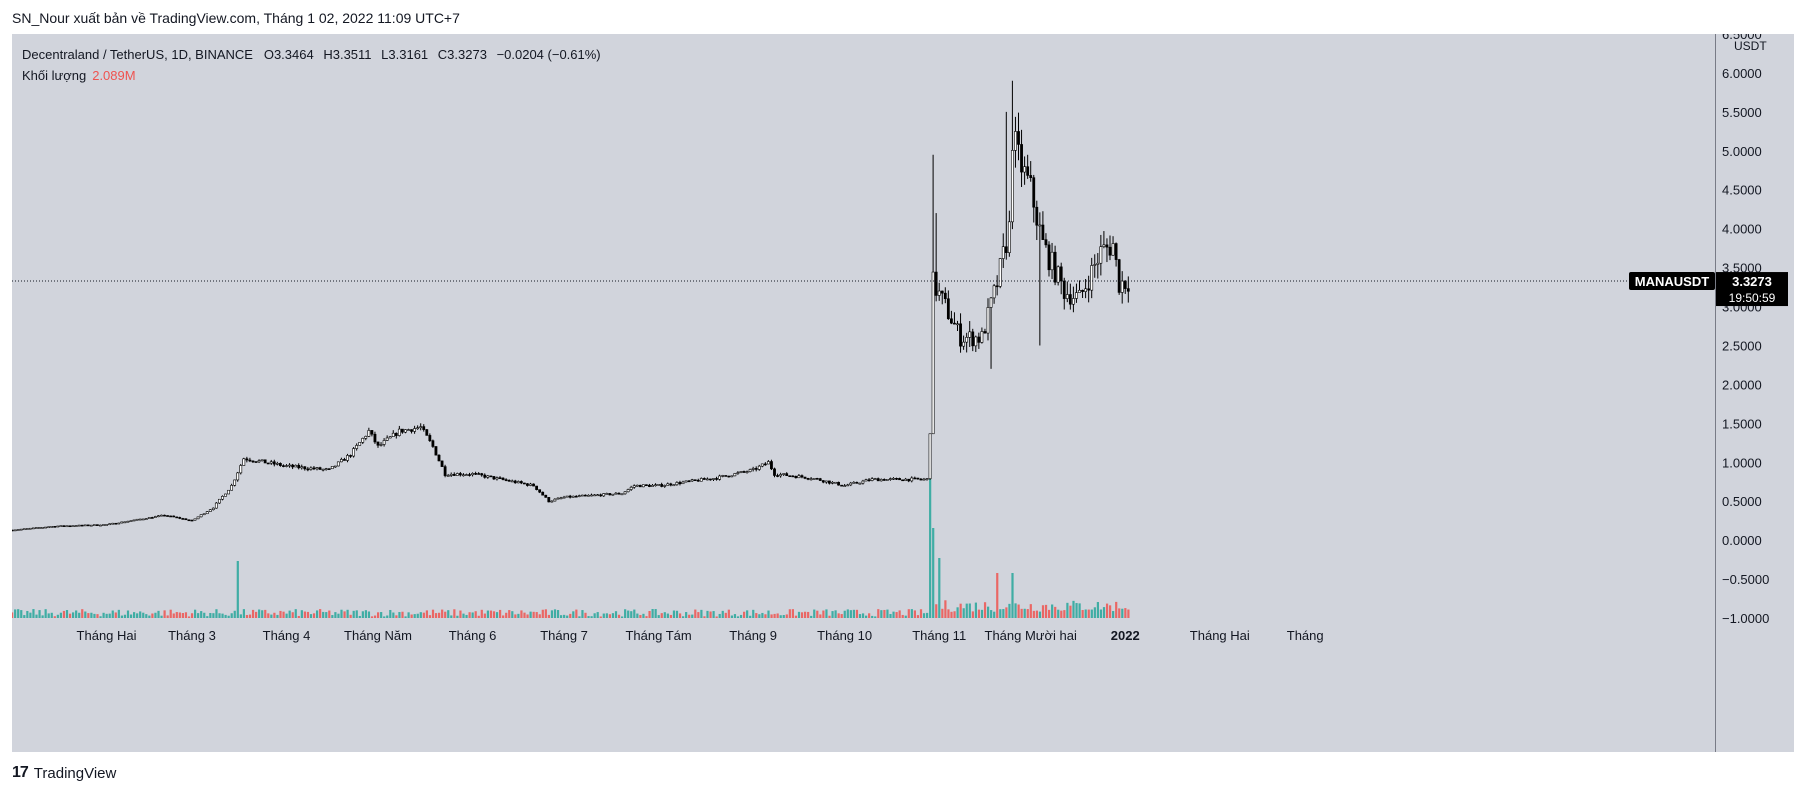  Describe the element at coordinates (54, 75) in the screenshot. I see `volume-label: Khối lượng` at that location.